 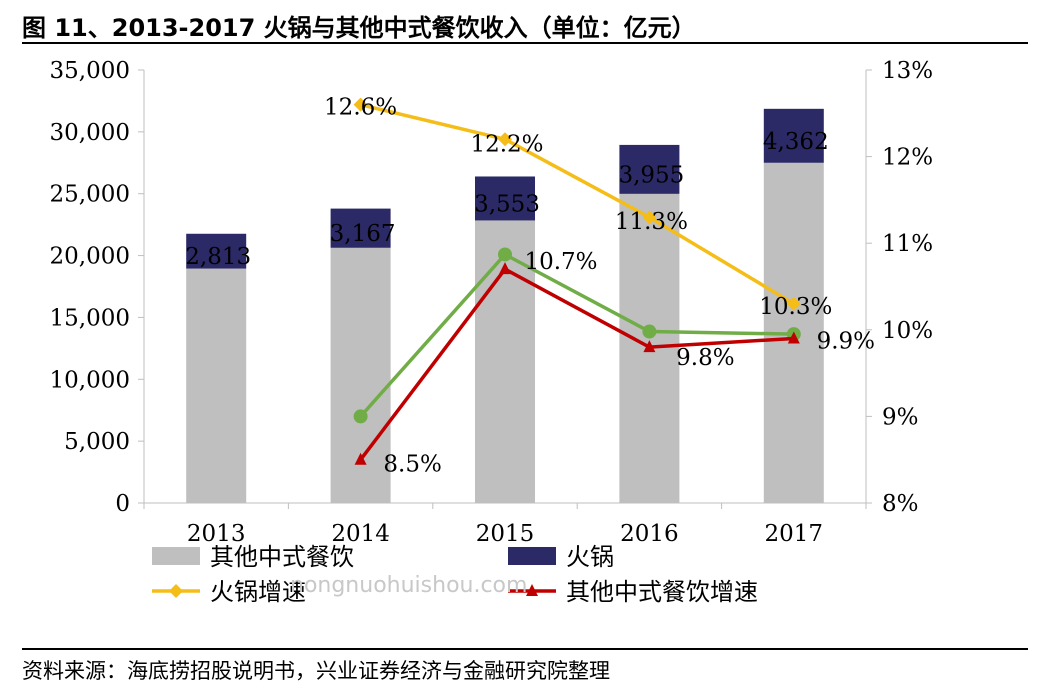 I want to click on left-tick-label: 25,000, so click(x=90, y=195).